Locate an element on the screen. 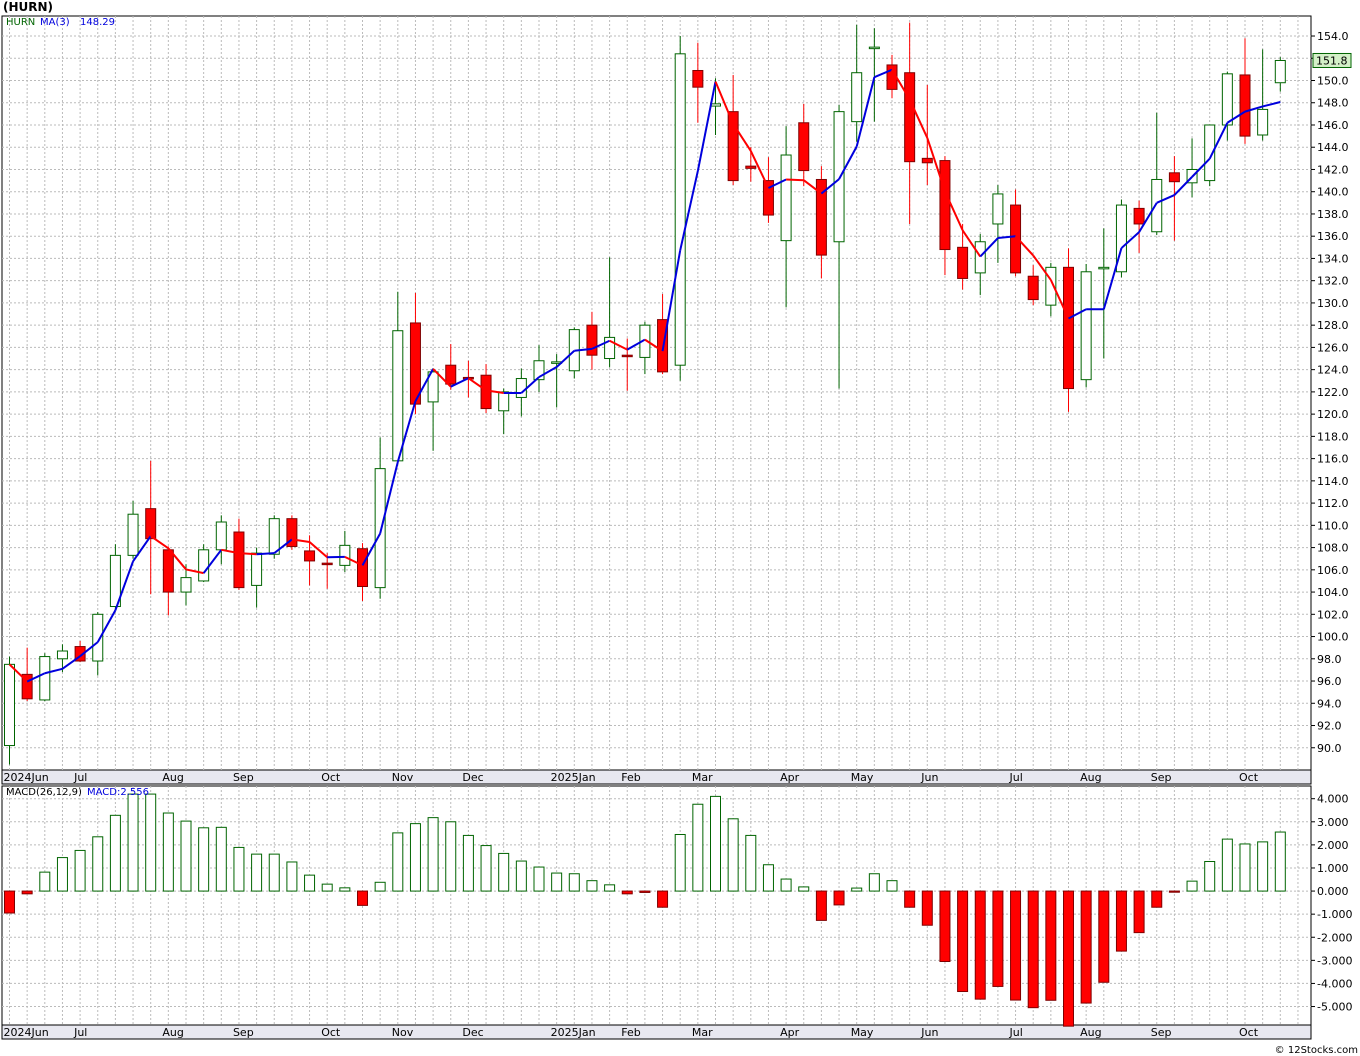 This screenshot has width=1360, height=1056. macd-x-axis-band is located at coordinates (656, 1032).